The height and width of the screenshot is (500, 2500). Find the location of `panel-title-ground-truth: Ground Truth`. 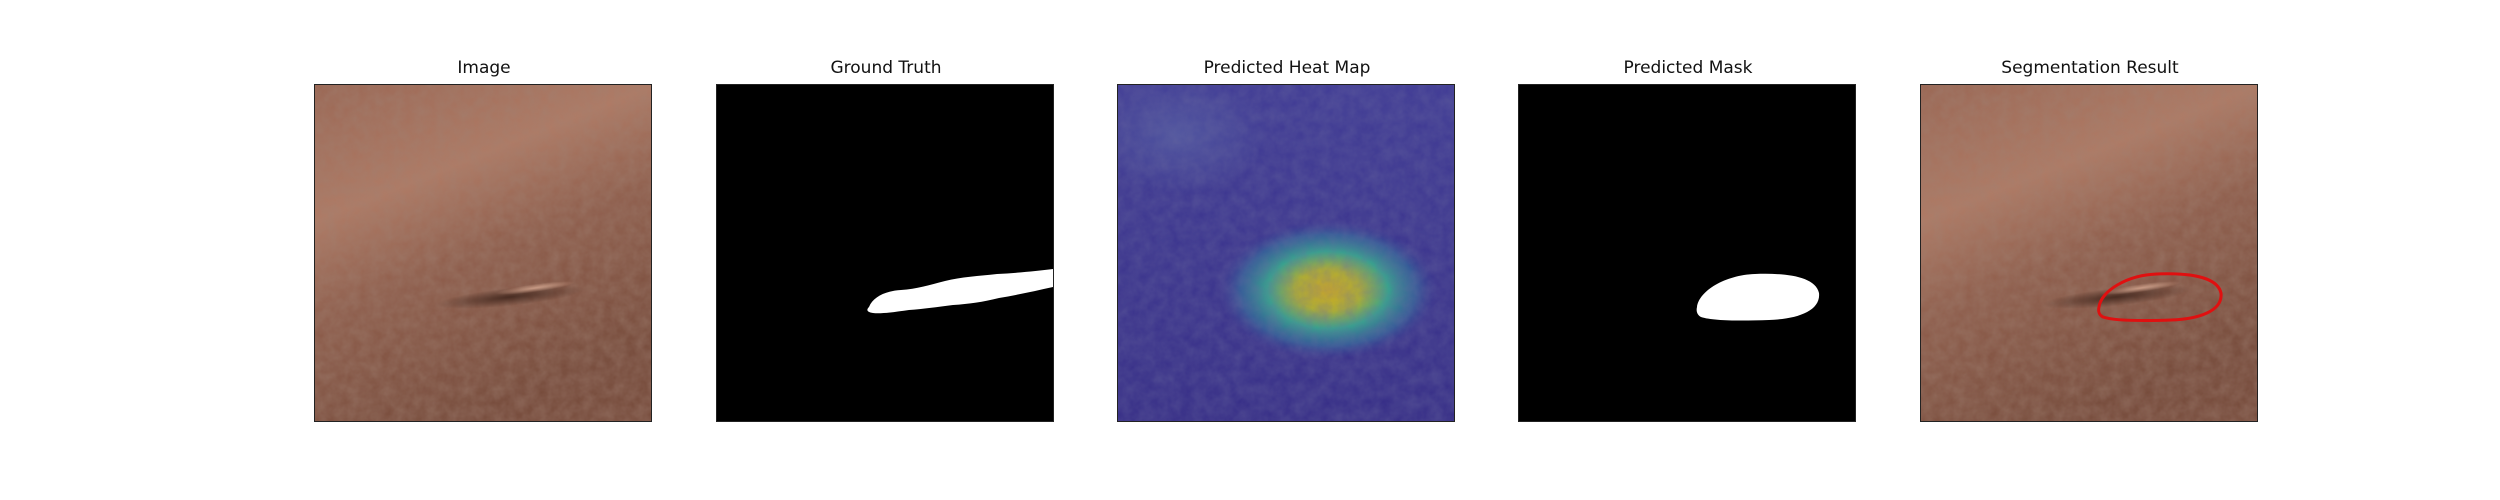

panel-title-ground-truth: Ground Truth is located at coordinates (886, 68).